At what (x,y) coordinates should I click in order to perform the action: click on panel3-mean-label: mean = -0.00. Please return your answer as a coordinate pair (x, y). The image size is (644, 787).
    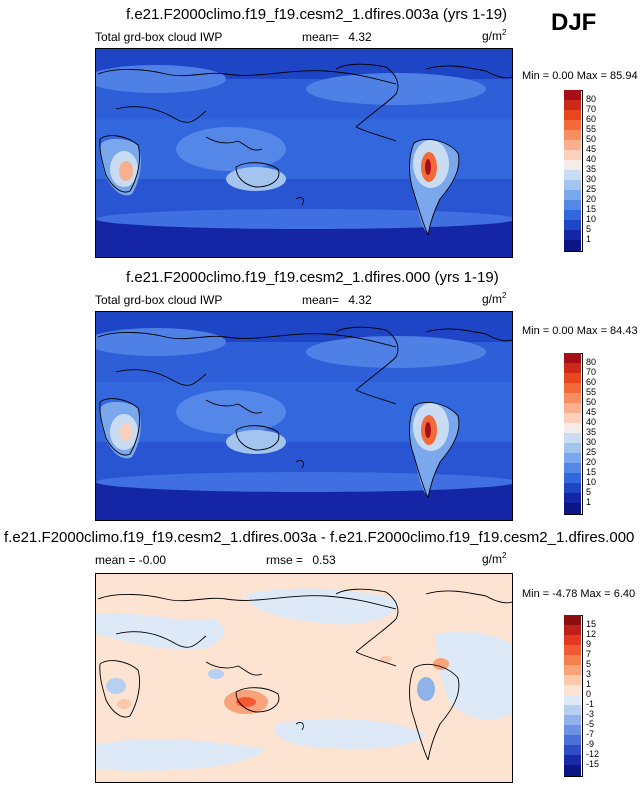
    Looking at the image, I should click on (131, 560).